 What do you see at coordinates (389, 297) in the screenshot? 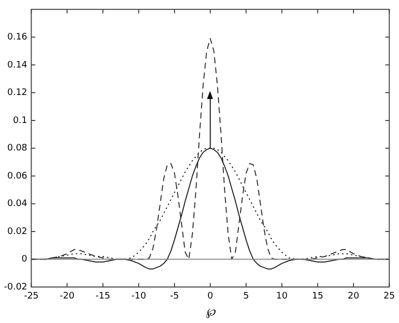
I see `x-tick-label: 25` at bounding box center [389, 297].